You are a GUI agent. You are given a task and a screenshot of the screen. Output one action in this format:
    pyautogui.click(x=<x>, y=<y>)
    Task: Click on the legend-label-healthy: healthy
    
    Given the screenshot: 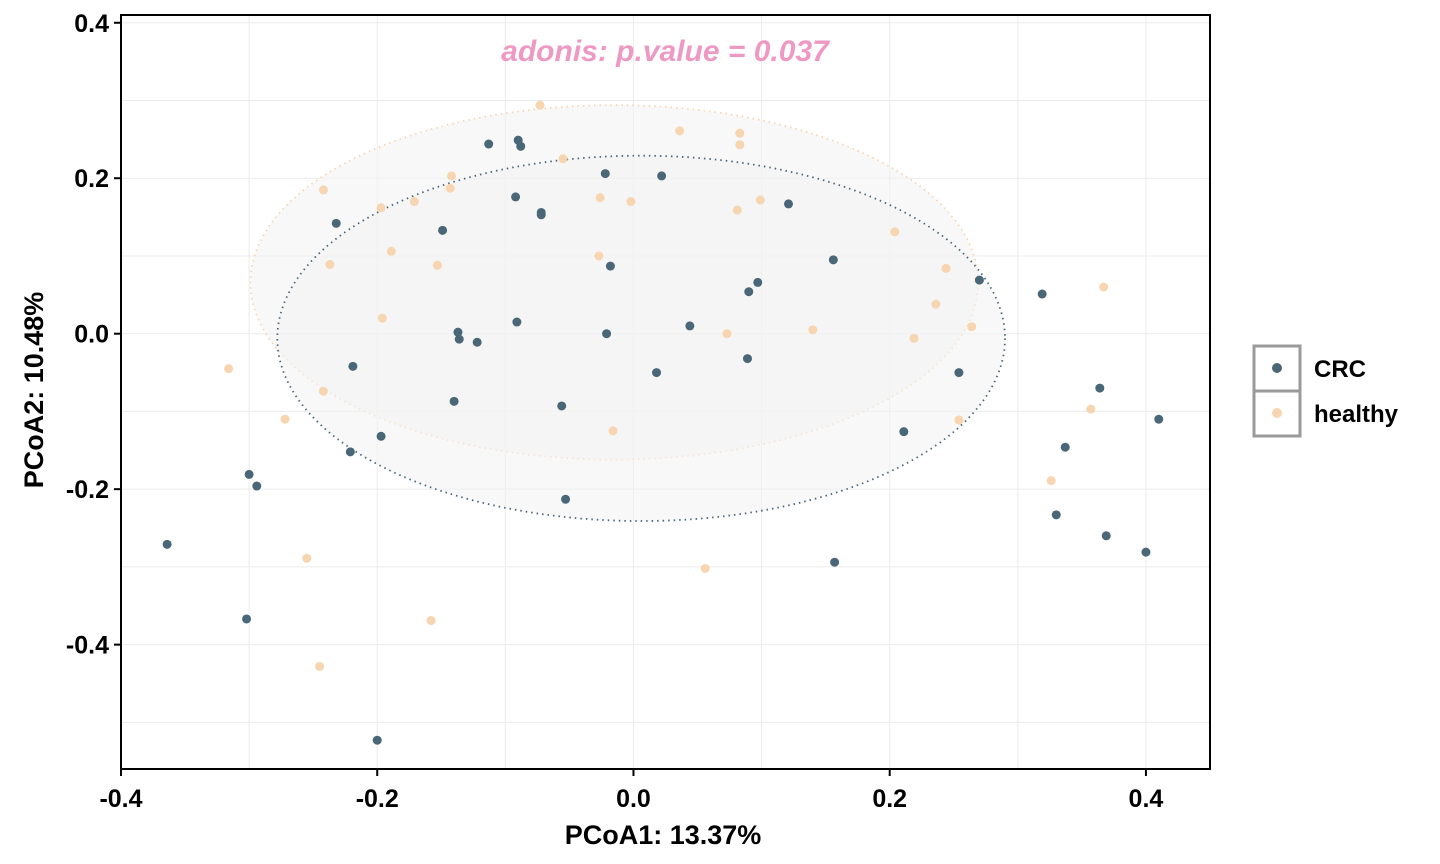 What is the action you would take?
    pyautogui.click(x=1356, y=414)
    